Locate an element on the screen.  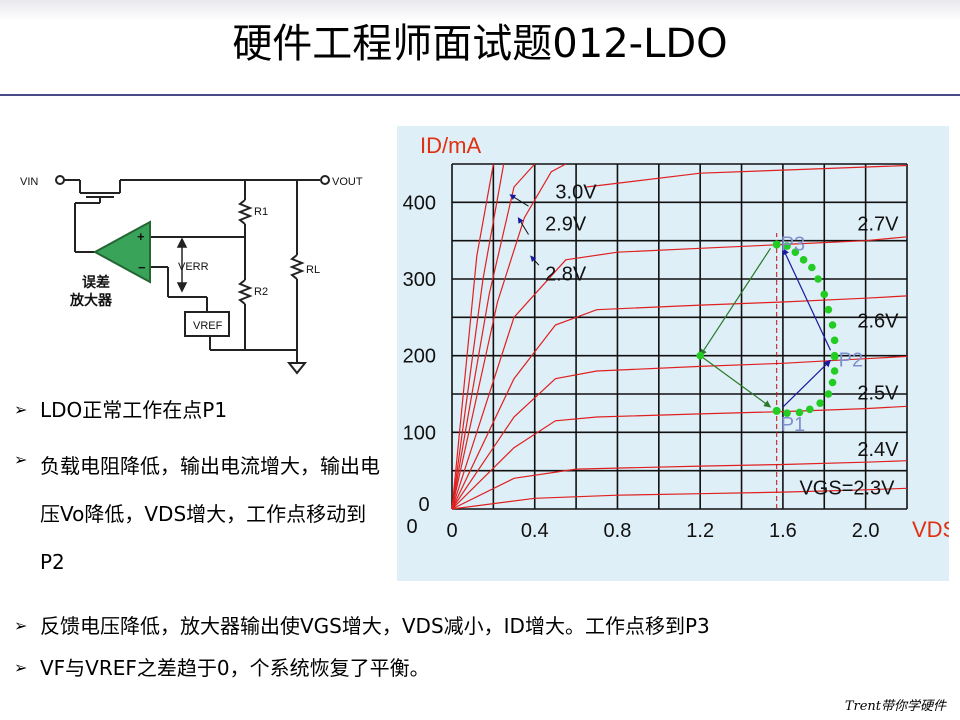
rl-label: RL is located at coordinates (313, 270).